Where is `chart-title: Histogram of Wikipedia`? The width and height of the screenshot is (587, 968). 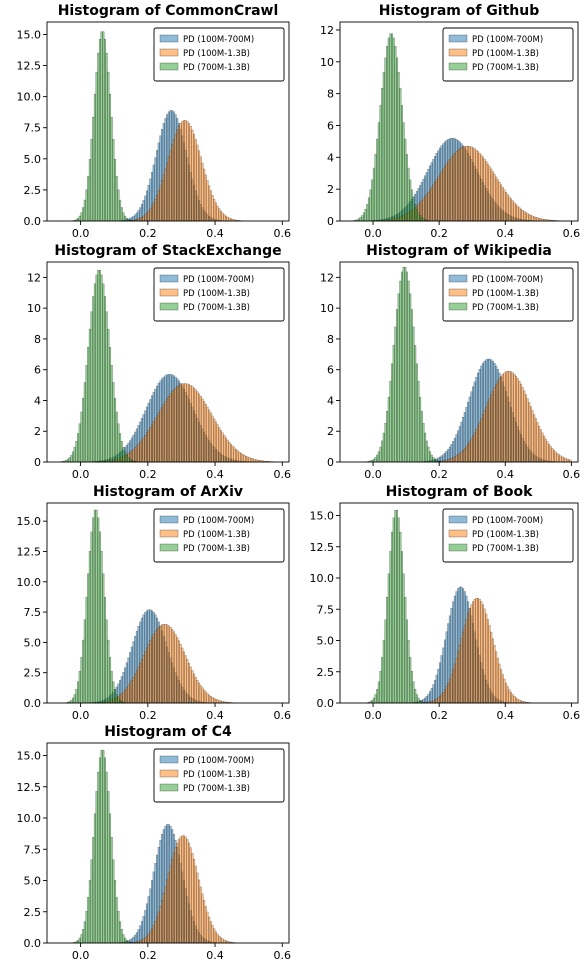
chart-title: Histogram of Wikipedia is located at coordinates (459, 251).